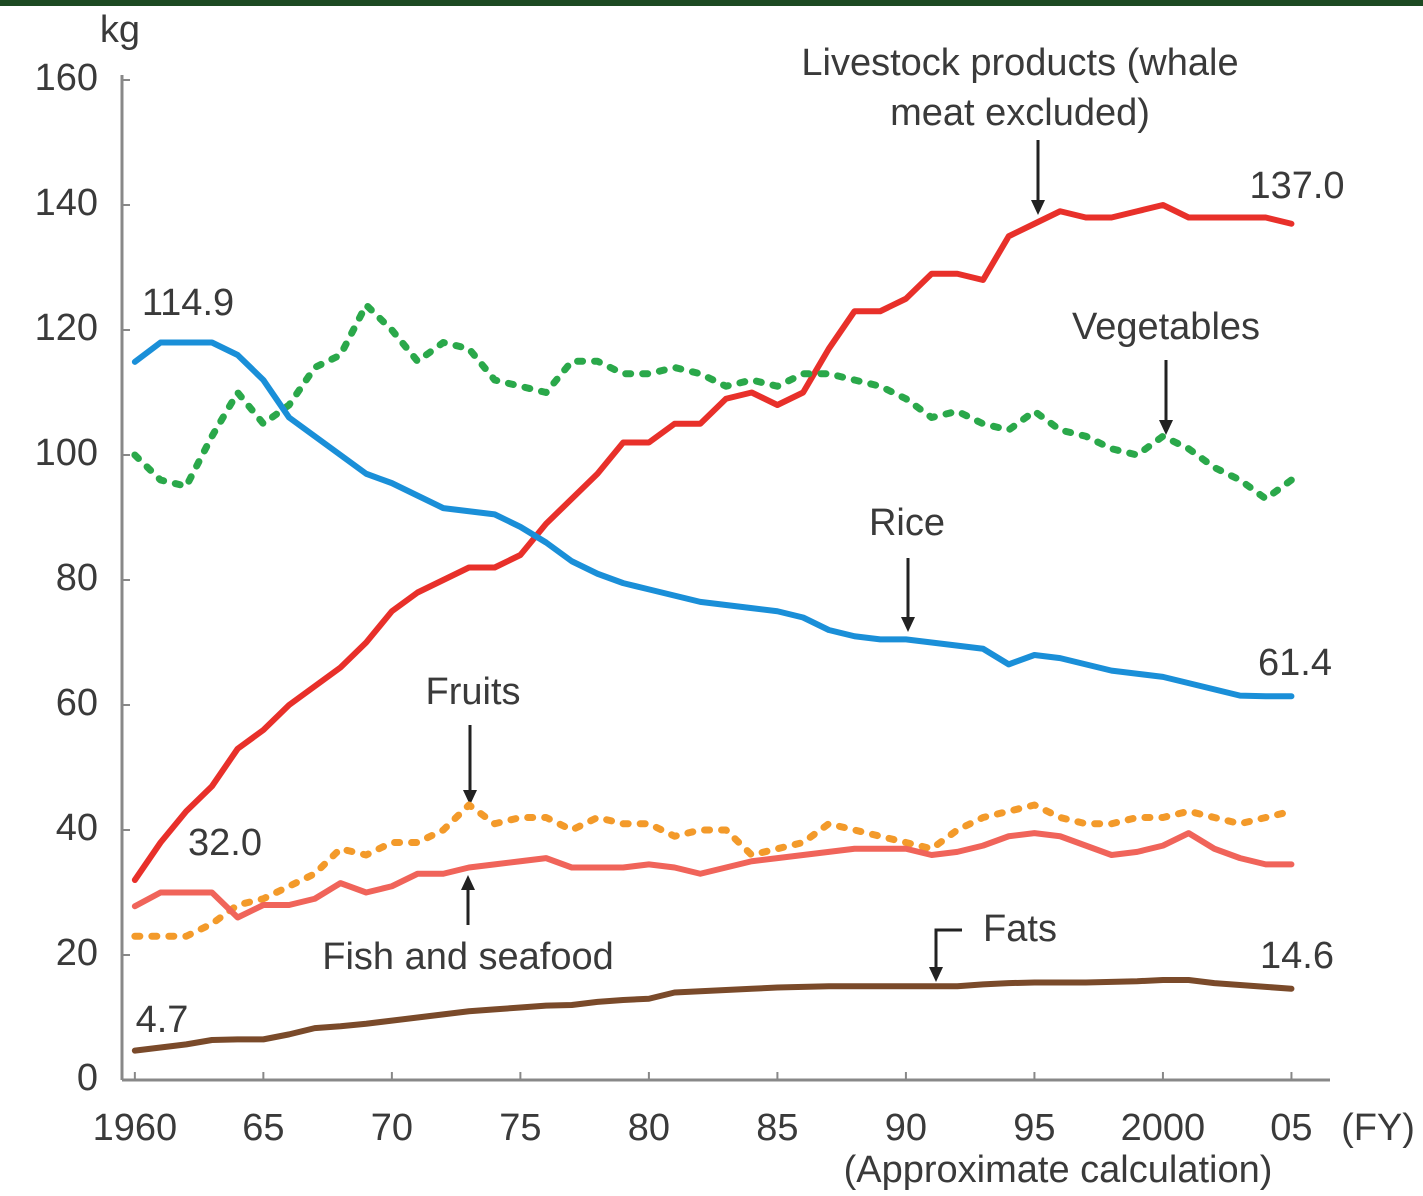 This screenshot has width=1423, height=1196. I want to click on y-tick-label: 60, so click(77, 703).